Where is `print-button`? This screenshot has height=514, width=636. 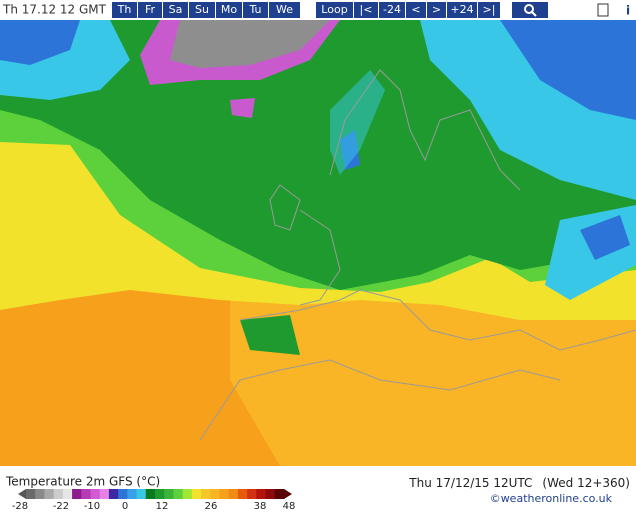 print-button is located at coordinates (603, 10).